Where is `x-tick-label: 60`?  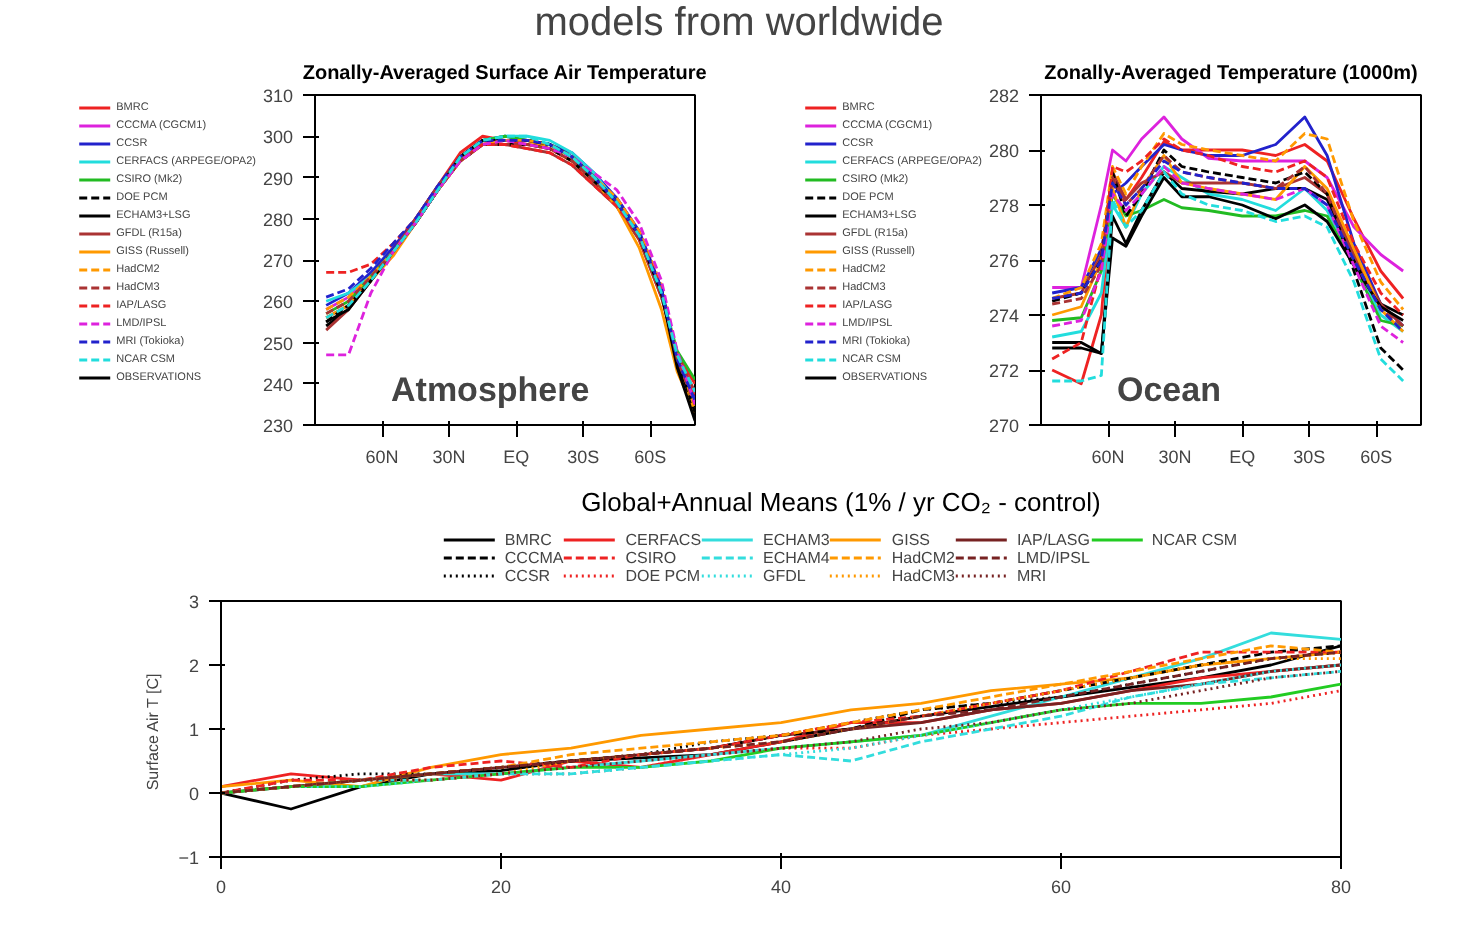 x-tick-label: 60 is located at coordinates (1061, 887).